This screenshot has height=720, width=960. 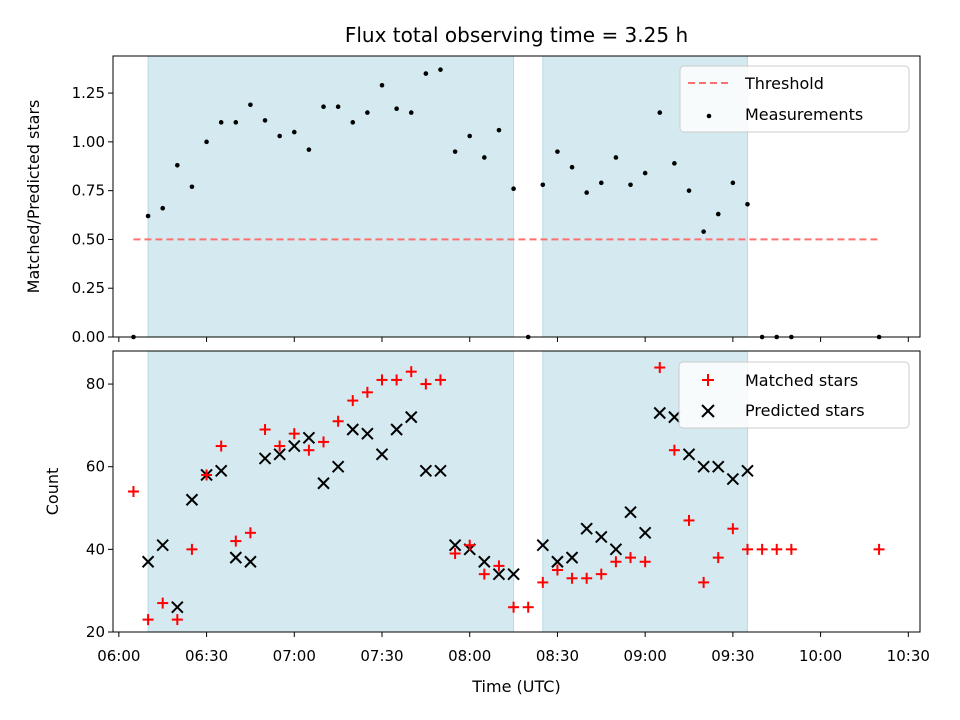 I want to click on y-tick-label: 0.25, so click(x=88, y=288).